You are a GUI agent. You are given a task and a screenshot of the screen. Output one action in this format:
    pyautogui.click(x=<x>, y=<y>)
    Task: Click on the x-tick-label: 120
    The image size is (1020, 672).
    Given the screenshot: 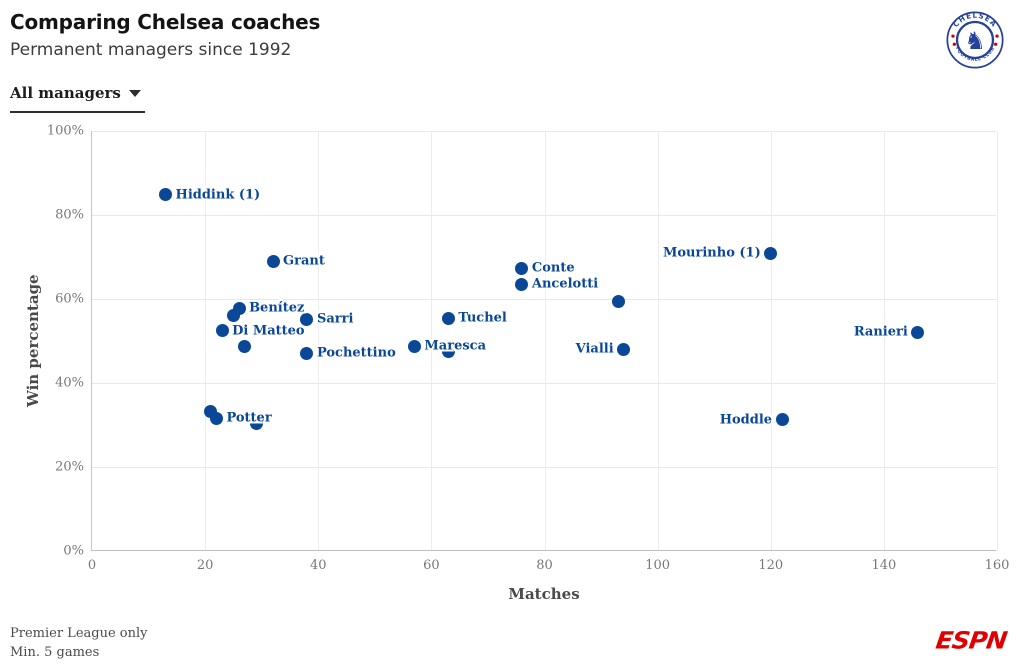 What is the action you would take?
    pyautogui.click(x=771, y=565)
    